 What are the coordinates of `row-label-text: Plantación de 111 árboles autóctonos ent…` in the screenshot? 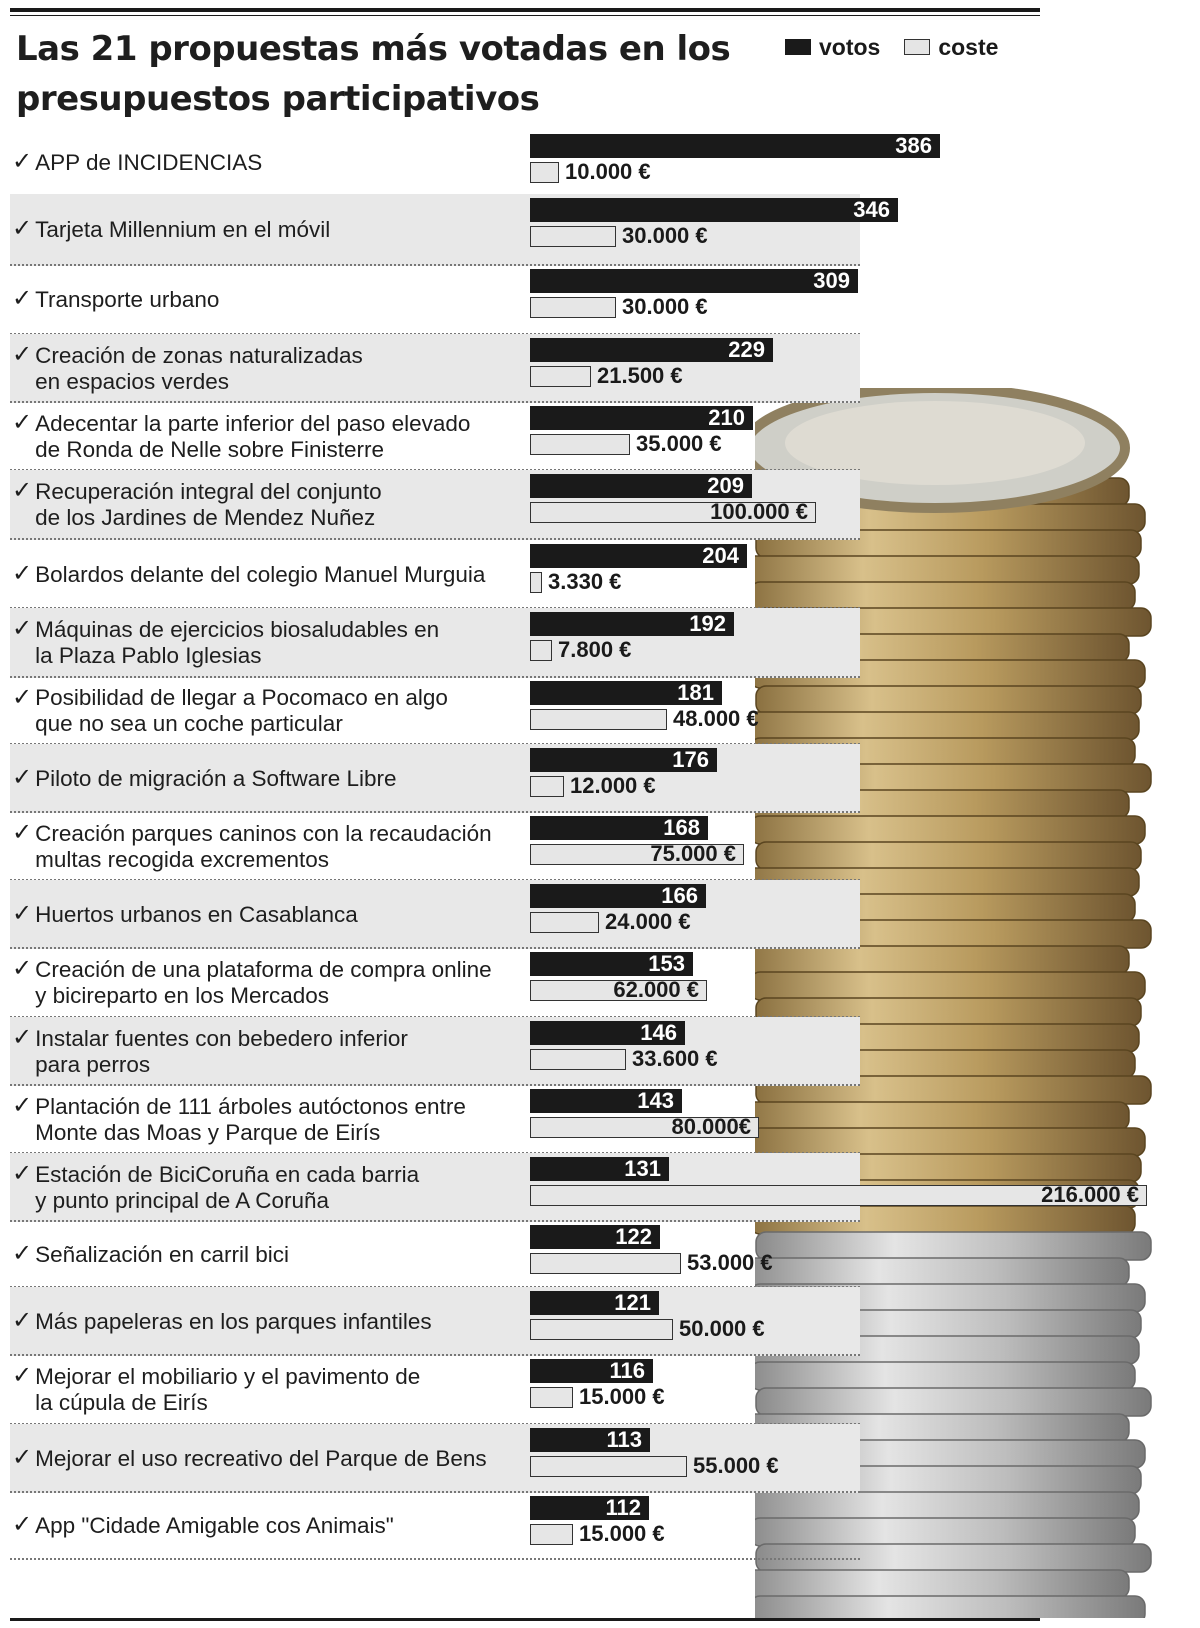 It's located at (250, 1119).